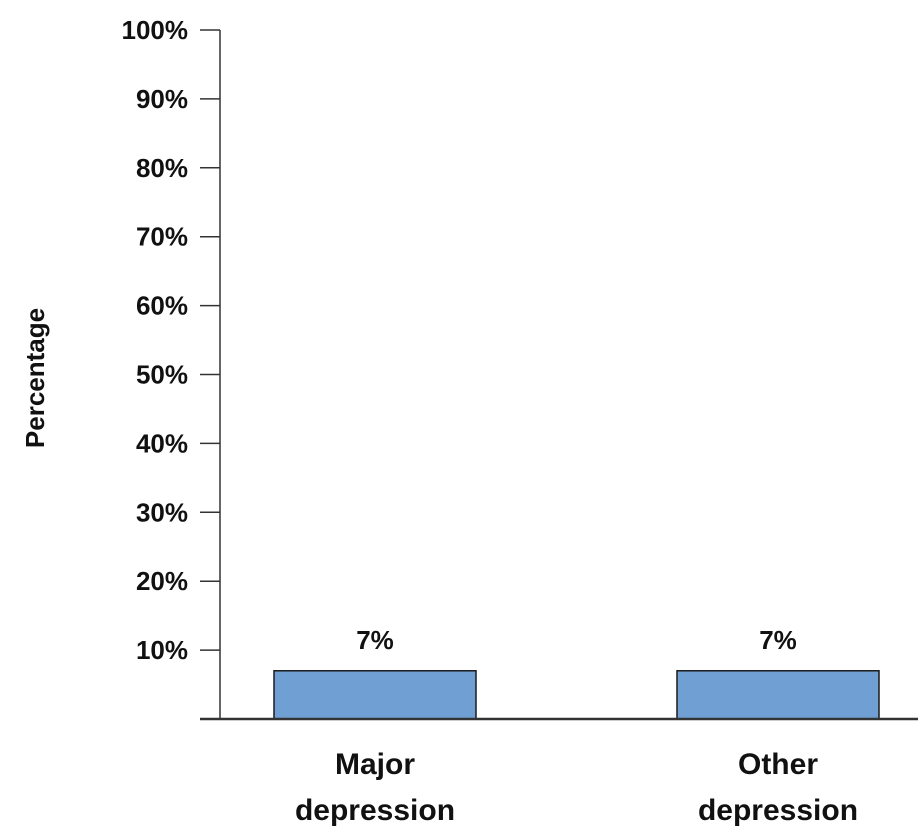 The width and height of the screenshot is (918, 828). I want to click on category-label: Other, so click(778, 764).